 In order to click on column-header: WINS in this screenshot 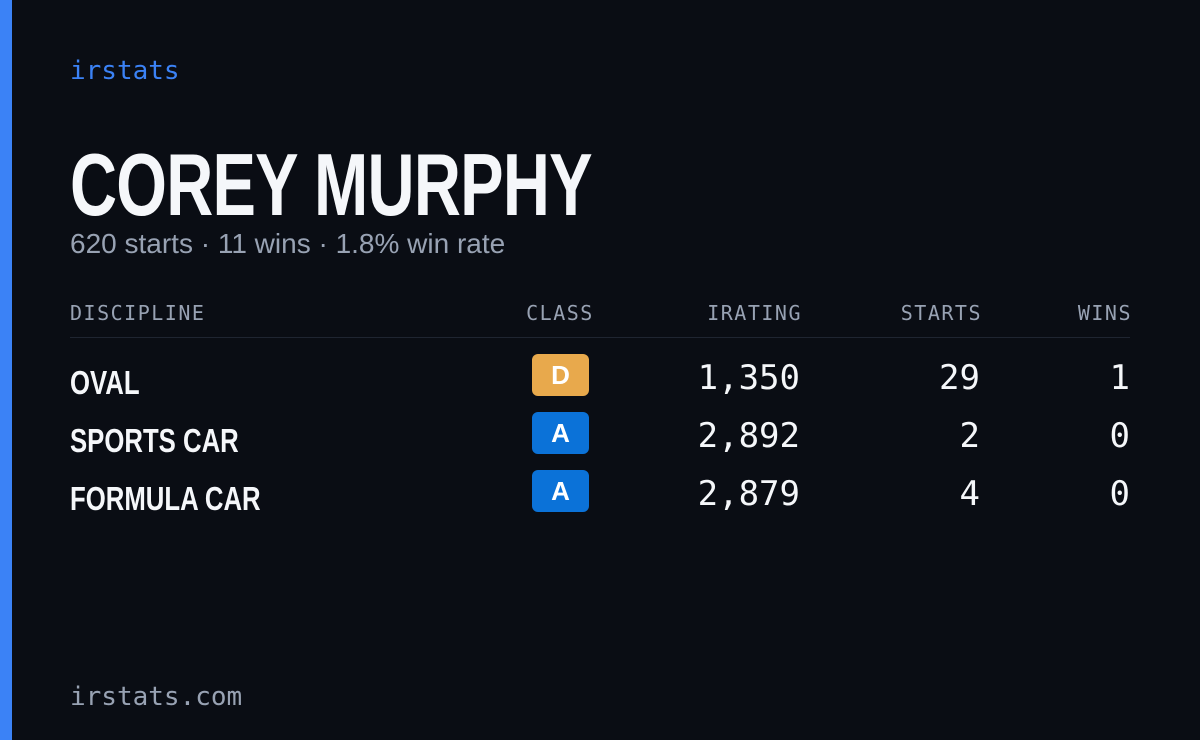, I will do `click(1104, 313)`.